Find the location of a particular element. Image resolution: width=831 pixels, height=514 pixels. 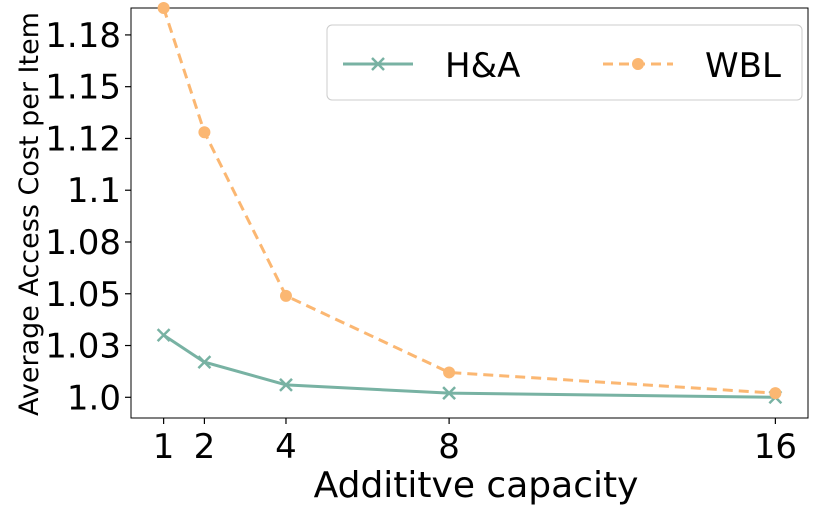

y-tick-label: 1.08 is located at coordinates (83, 243).